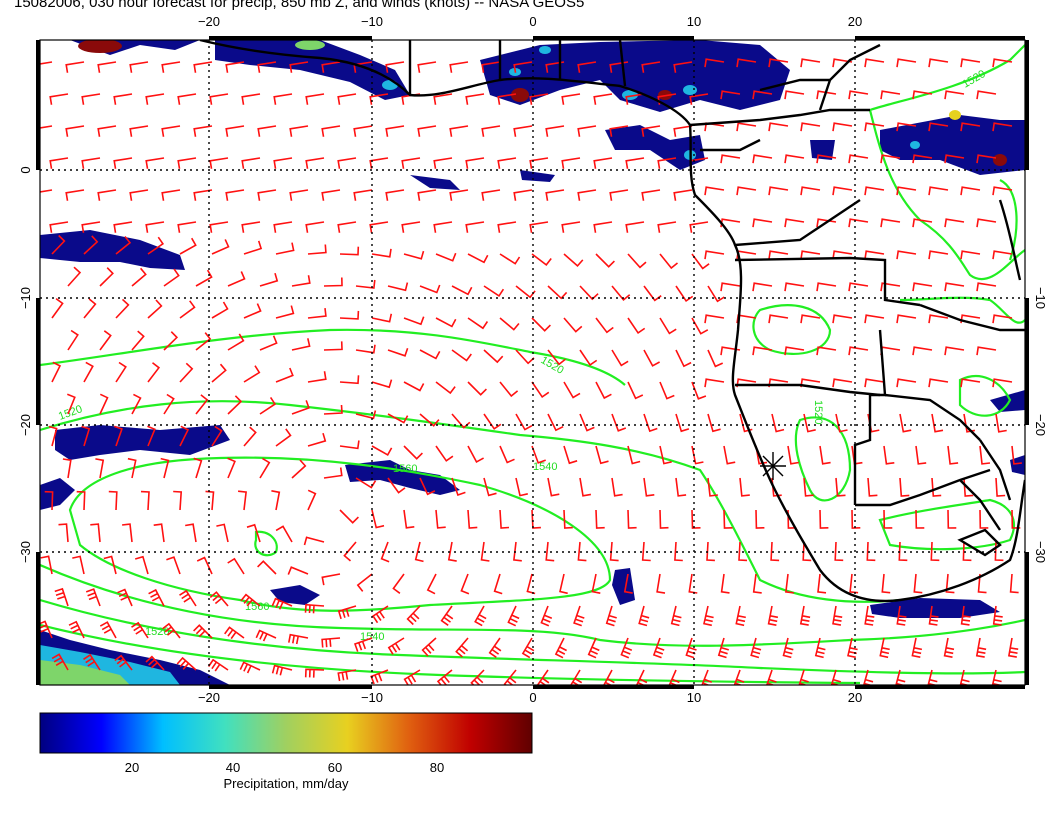 The height and width of the screenshot is (816, 1056). What do you see at coordinates (25, 552) in the screenshot?
I see `lat-tick-label: −30` at bounding box center [25, 552].